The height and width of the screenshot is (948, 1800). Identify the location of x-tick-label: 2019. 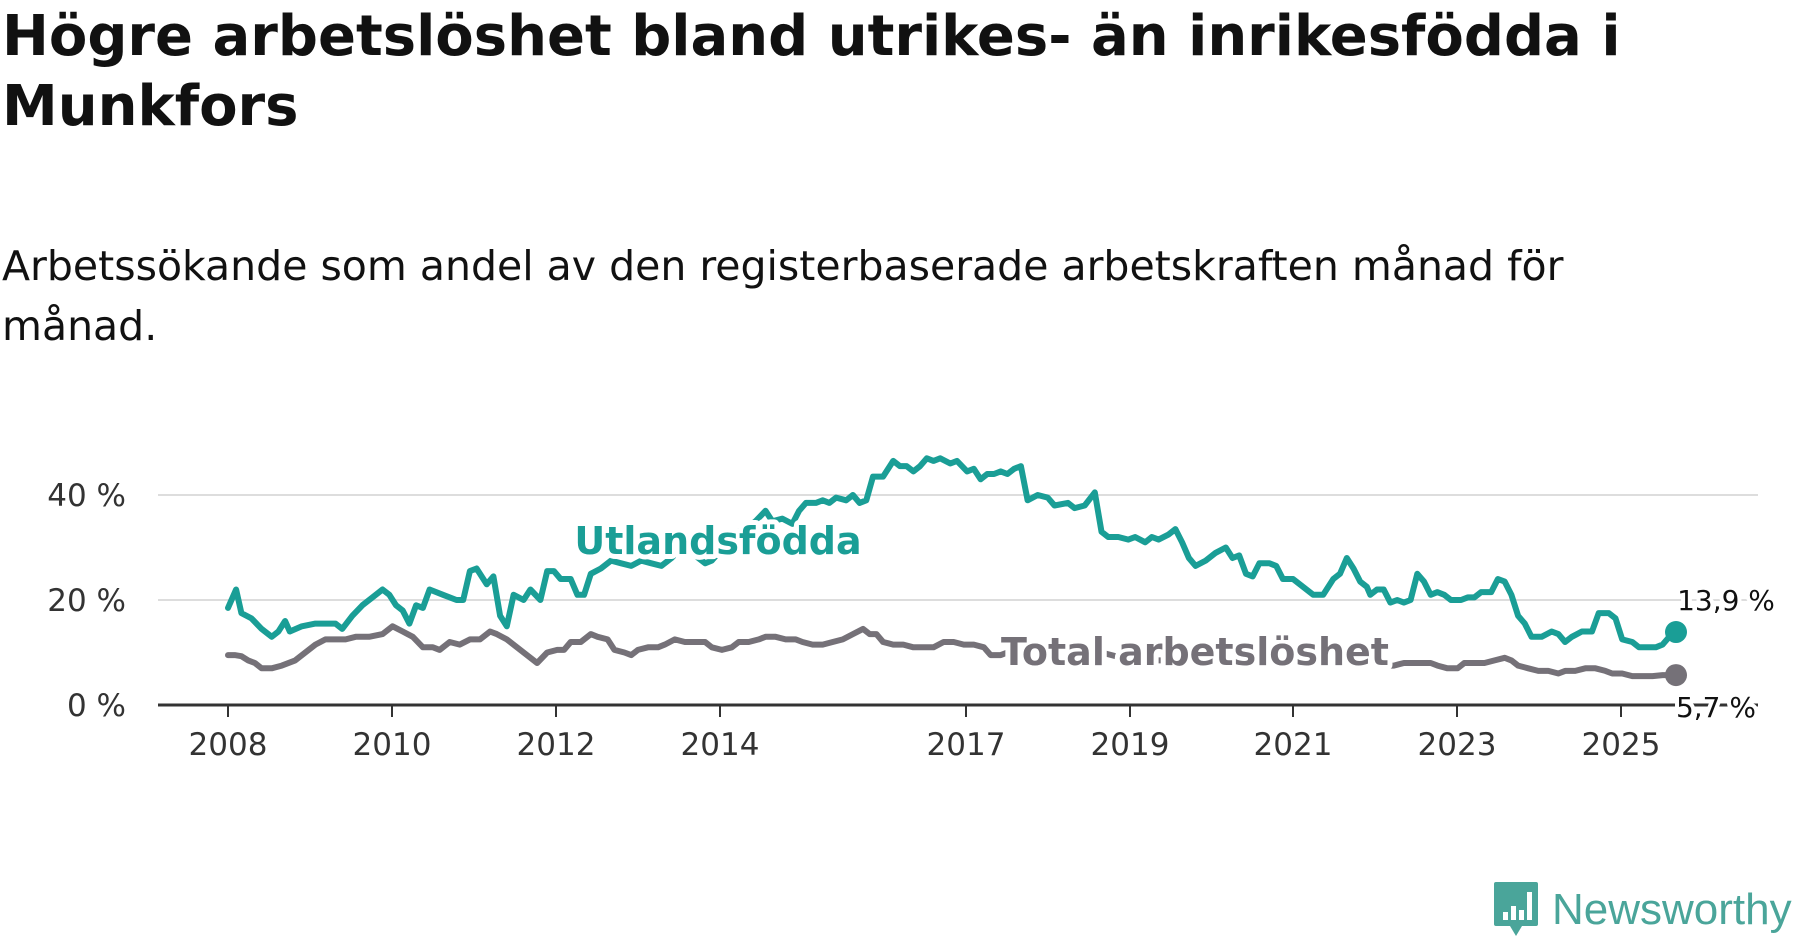
(1130, 745).